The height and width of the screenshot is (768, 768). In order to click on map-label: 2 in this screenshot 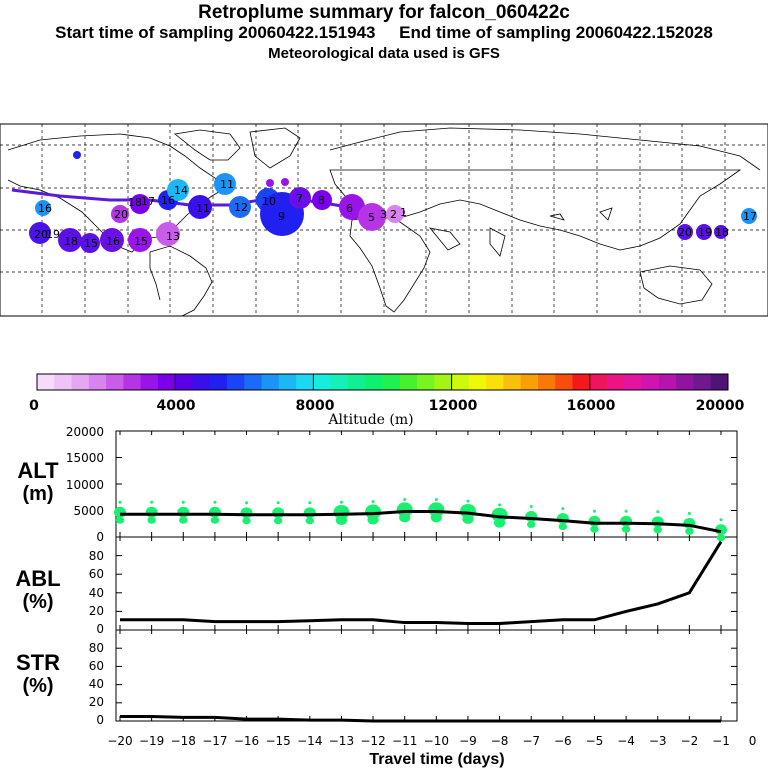, I will do `click(393, 214)`.